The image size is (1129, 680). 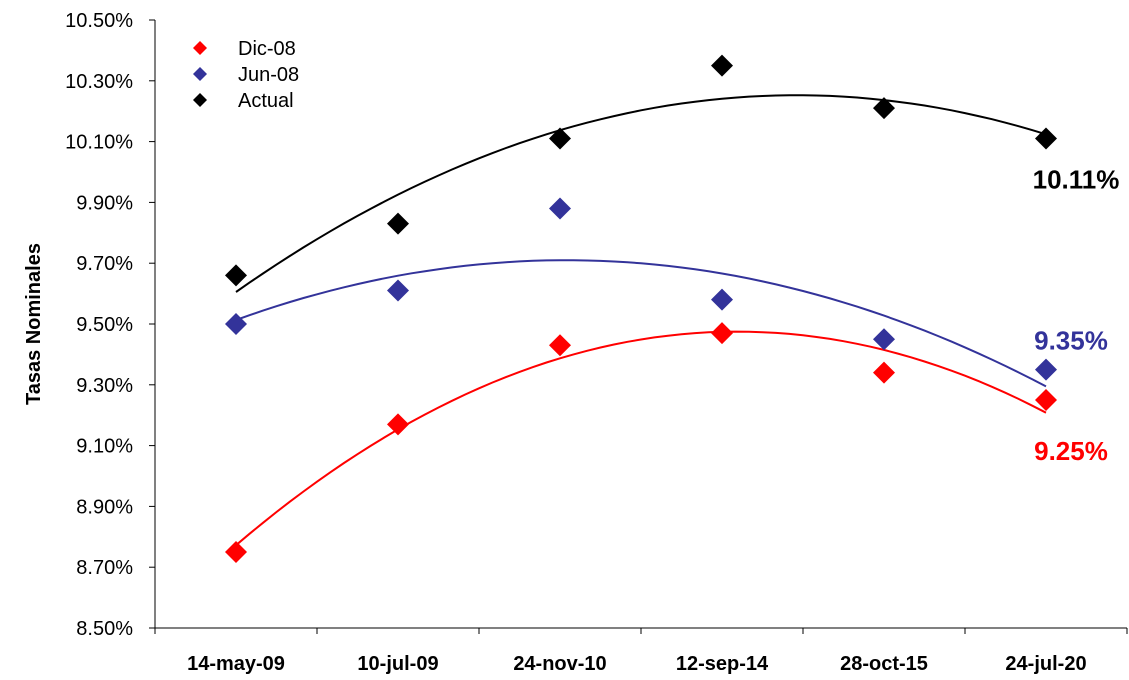 What do you see at coordinates (99, 21) in the screenshot?
I see `y-tick-label: 10.50%` at bounding box center [99, 21].